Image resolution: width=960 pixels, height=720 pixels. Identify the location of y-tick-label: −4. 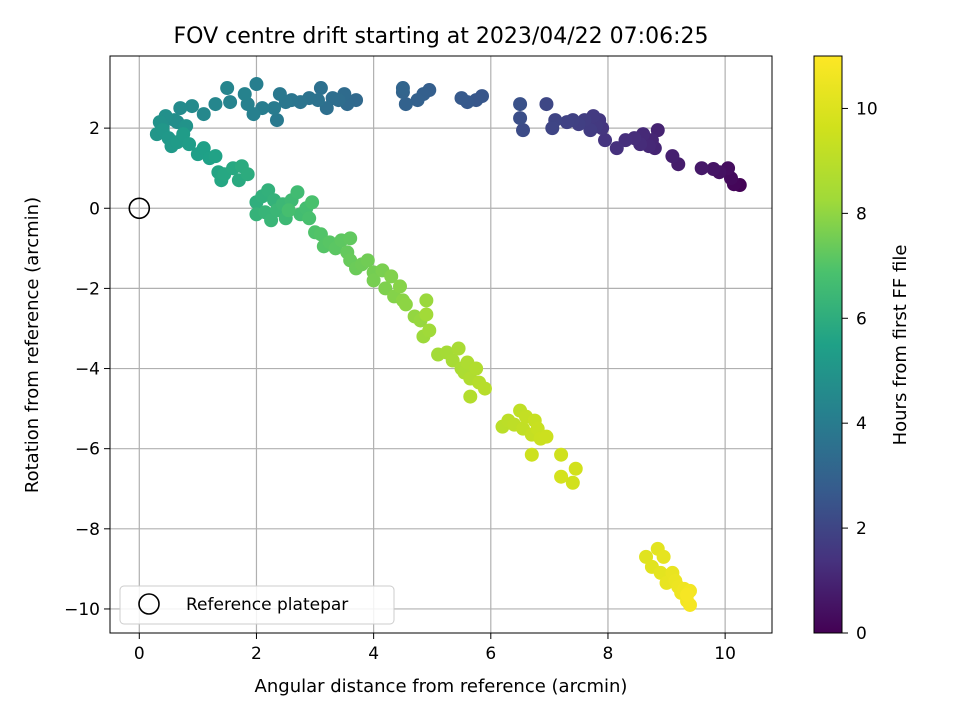
(87, 370).